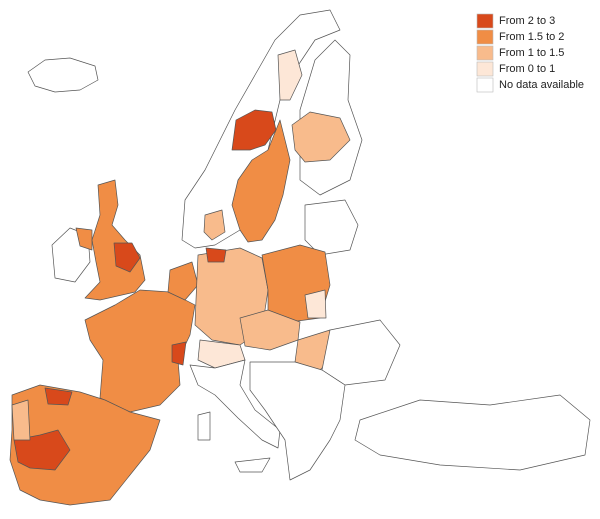 The image size is (600, 519). What do you see at coordinates (531, 37) in the screenshot?
I see `legend-label: From 1.5 to 2` at bounding box center [531, 37].